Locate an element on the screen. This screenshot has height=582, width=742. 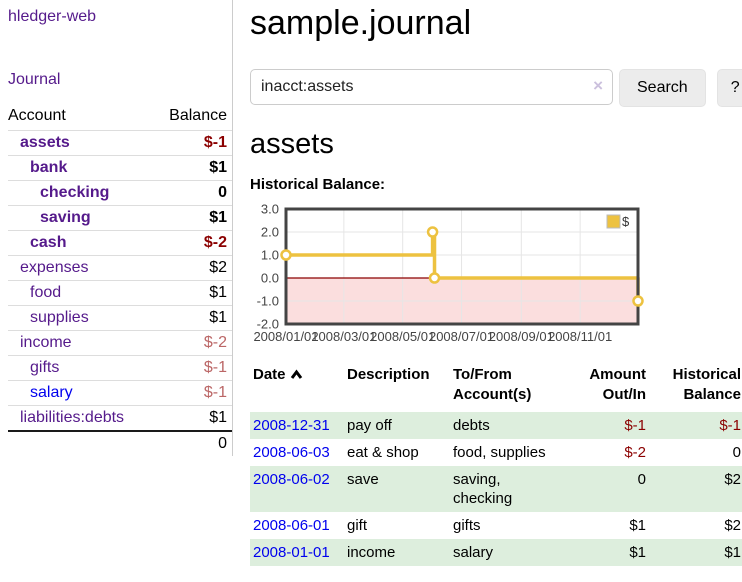
historical-balance-column-header: Historical Balance is located at coordinates (706, 384).